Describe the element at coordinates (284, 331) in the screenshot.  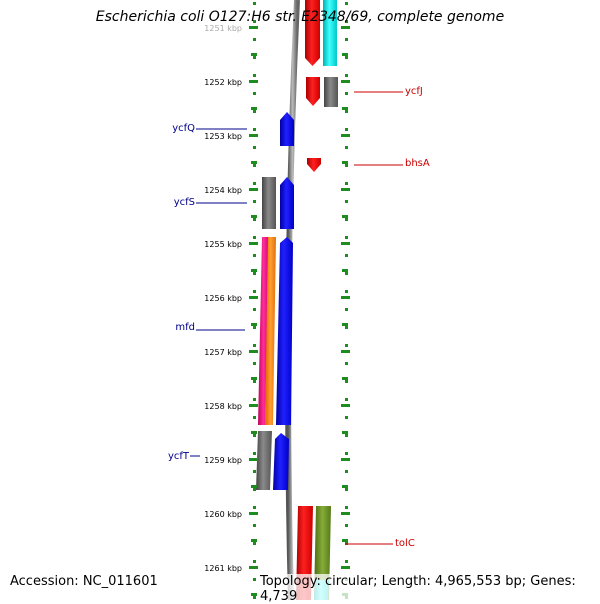
I see `gene-mfd-arrow` at that location.